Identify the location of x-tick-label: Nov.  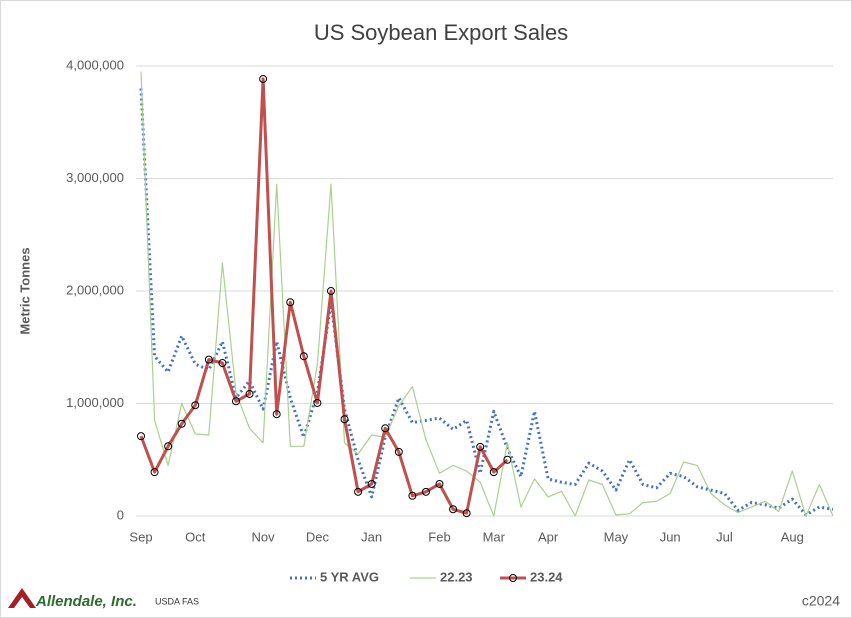
(264, 536).